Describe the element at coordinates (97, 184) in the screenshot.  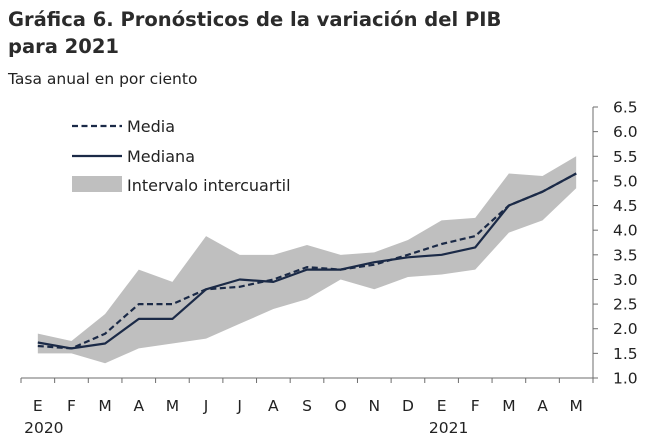
I see `legend-swatch` at that location.